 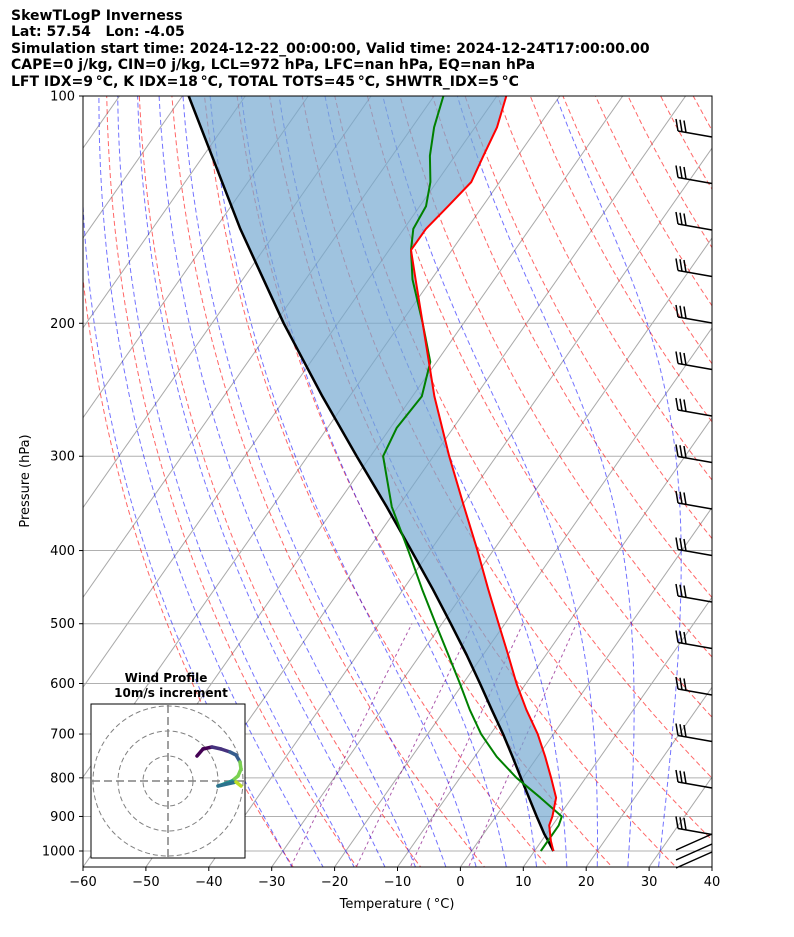 I want to click on hodograph-inset: Wind Profile 10m/s increment, so click(x=168, y=765).